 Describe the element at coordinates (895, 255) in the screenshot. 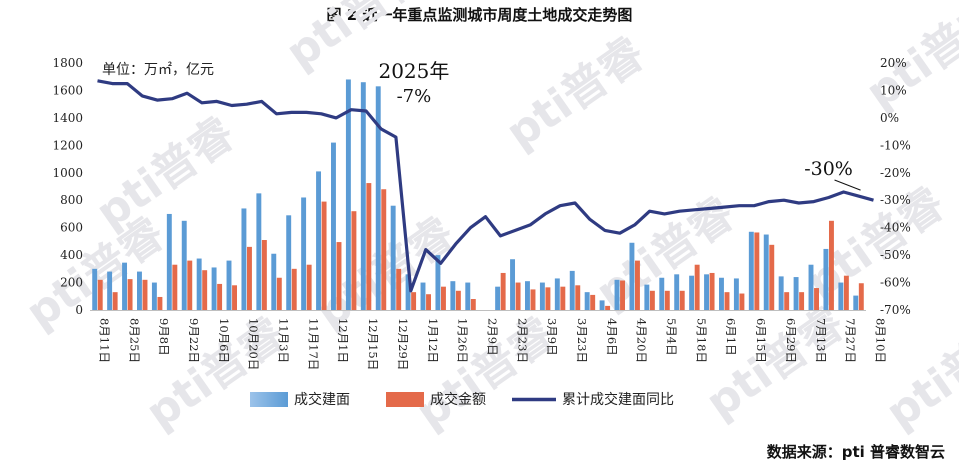

I see `y-right-tick-label: -50%` at that location.